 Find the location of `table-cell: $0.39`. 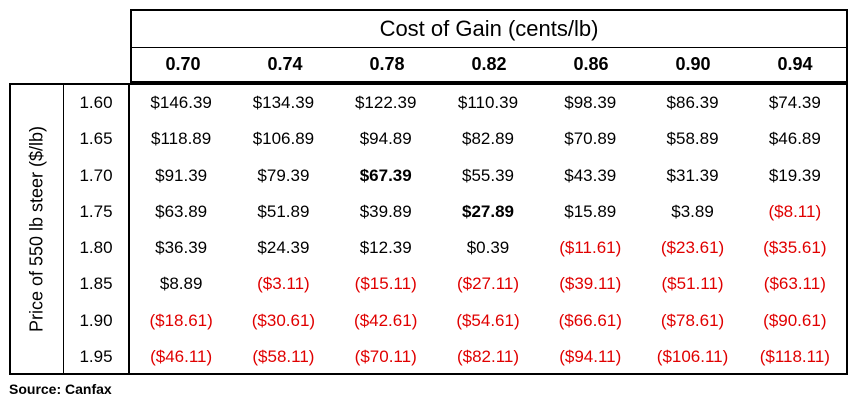

table-cell: $0.39 is located at coordinates (488, 248).